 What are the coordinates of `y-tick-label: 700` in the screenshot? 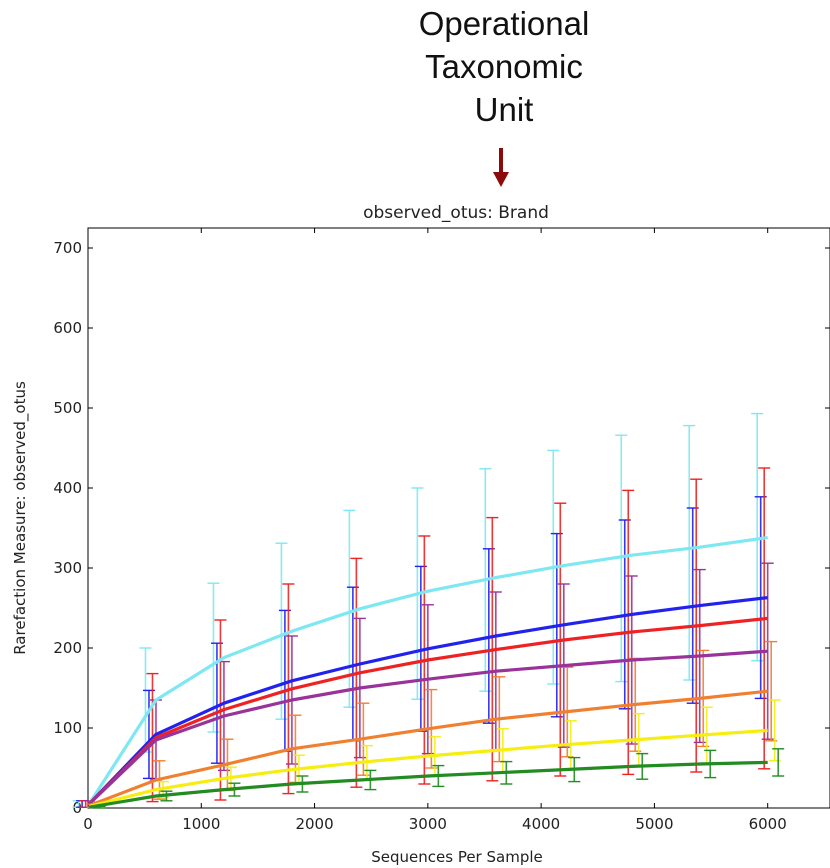 It's located at (67, 248).